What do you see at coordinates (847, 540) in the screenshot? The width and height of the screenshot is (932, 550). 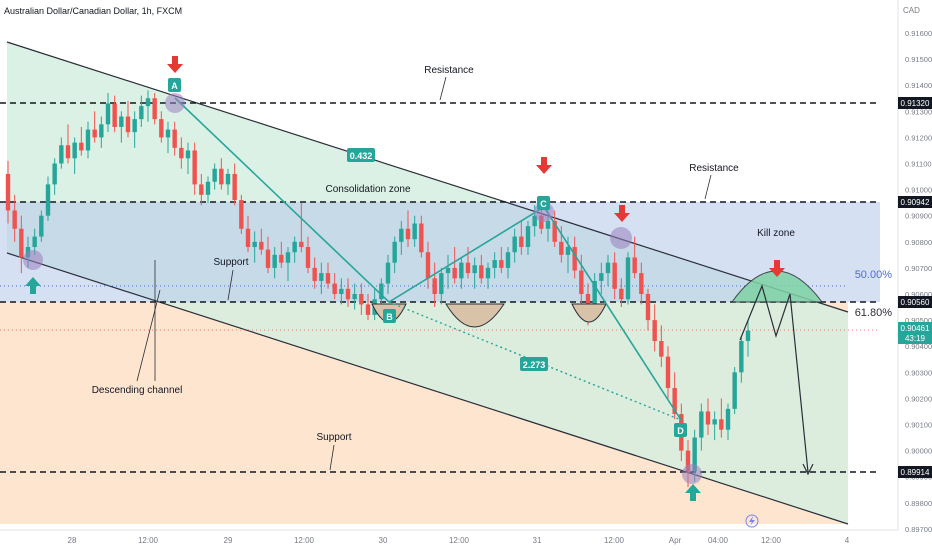 I see `x-tick-label: 4` at bounding box center [847, 540].